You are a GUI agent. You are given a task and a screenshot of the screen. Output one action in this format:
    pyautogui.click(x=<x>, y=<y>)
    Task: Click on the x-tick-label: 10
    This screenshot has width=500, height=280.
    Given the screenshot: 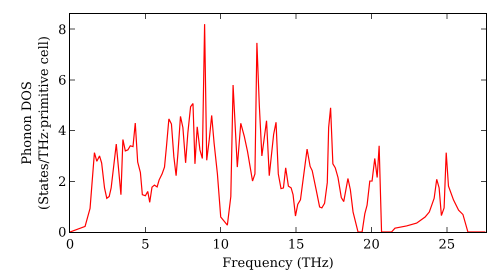 What is the action you would take?
    pyautogui.click(x=220, y=245)
    